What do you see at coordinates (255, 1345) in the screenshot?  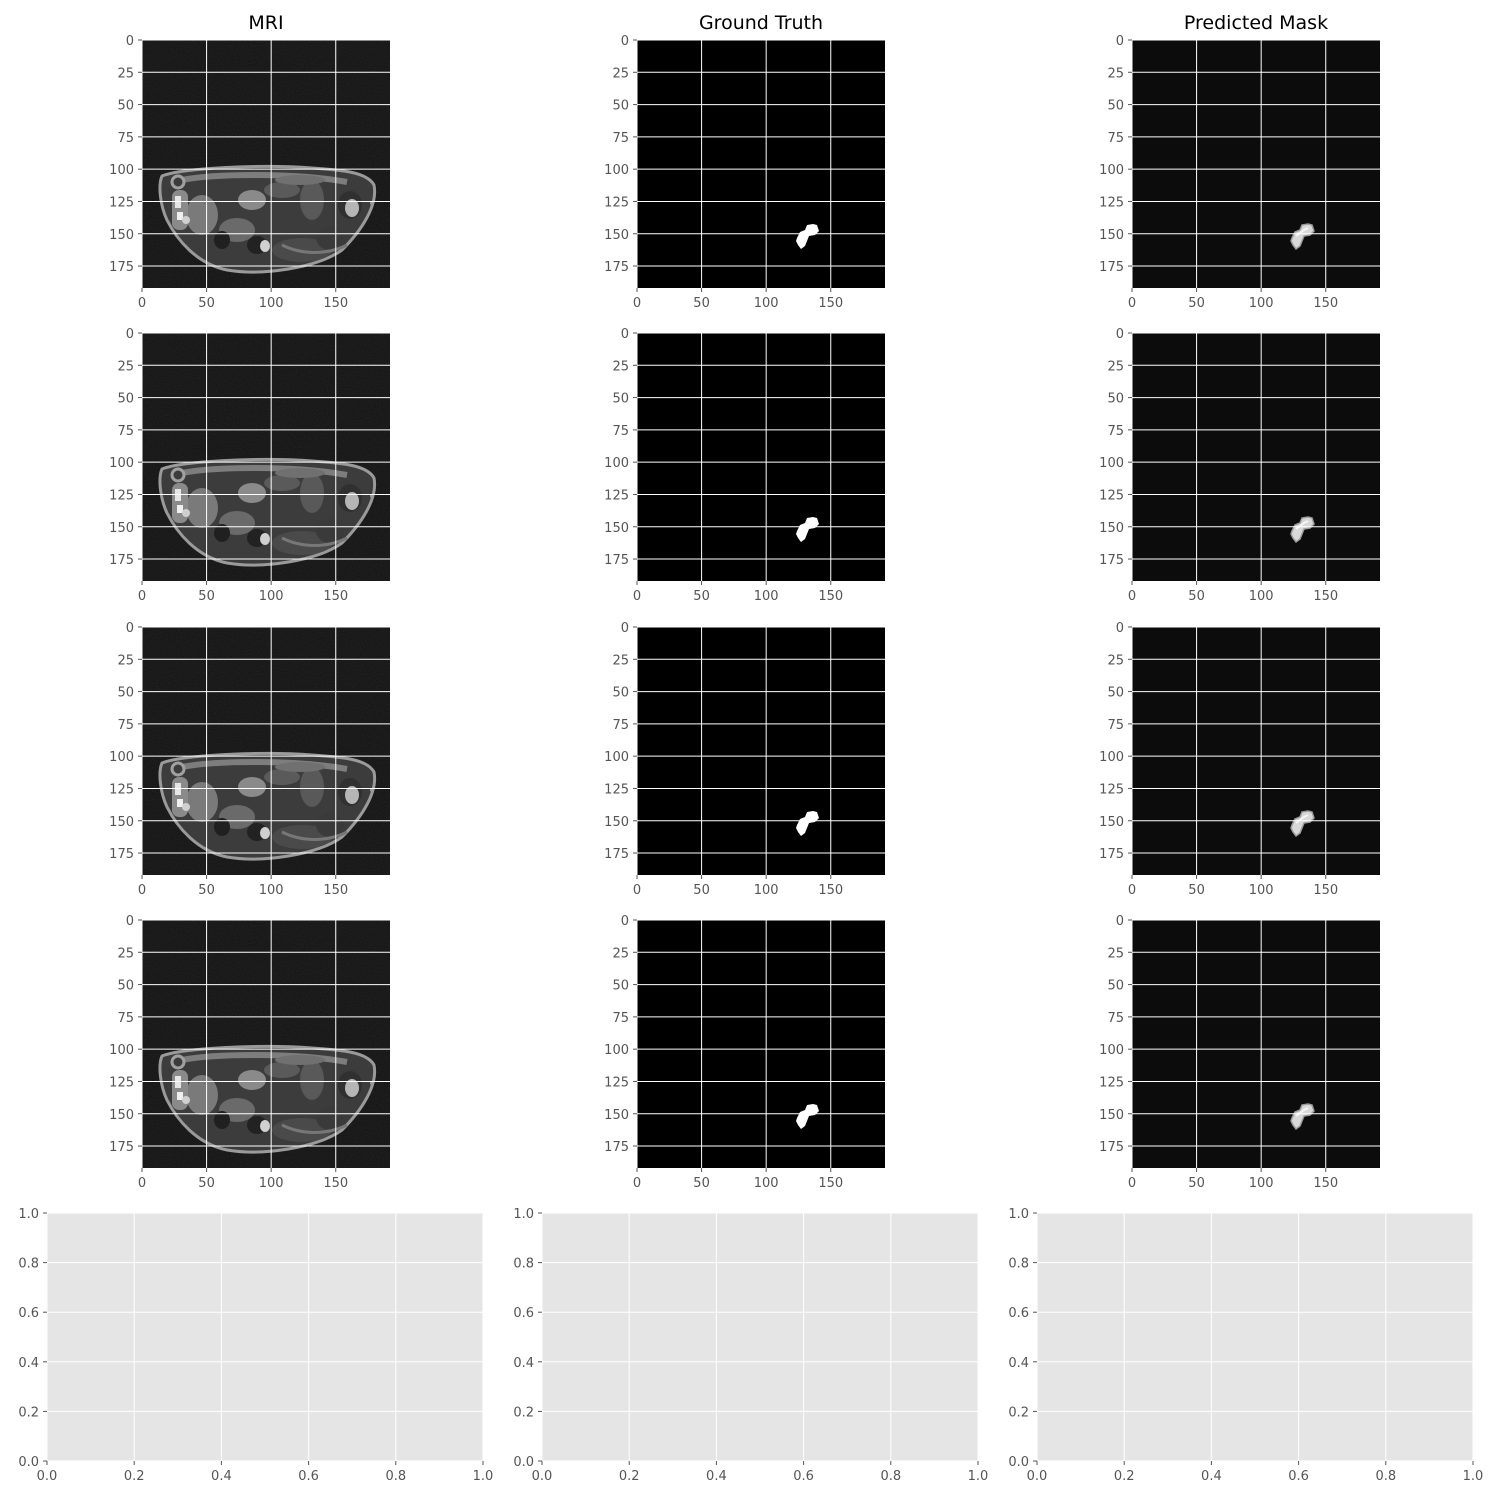 I see `empty-axes-1: 0.00.0 0.2 0.2 0.4 0.4 0.6 0.6 0.8 0.8 1.0 1.0` at bounding box center [255, 1345].